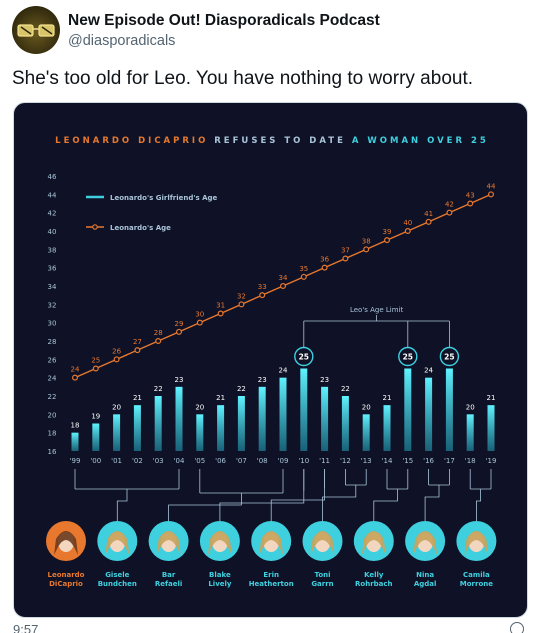 This screenshot has height=633, width=545. I want to click on share-icon, so click(517, 627).